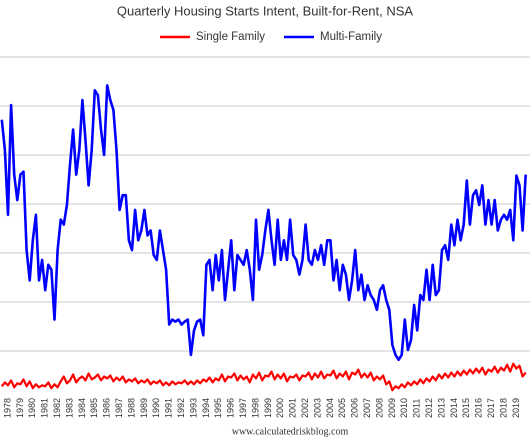 Image resolution: width=530 pixels, height=442 pixels. I want to click on x-tick-label: 1997, so click(243, 408).